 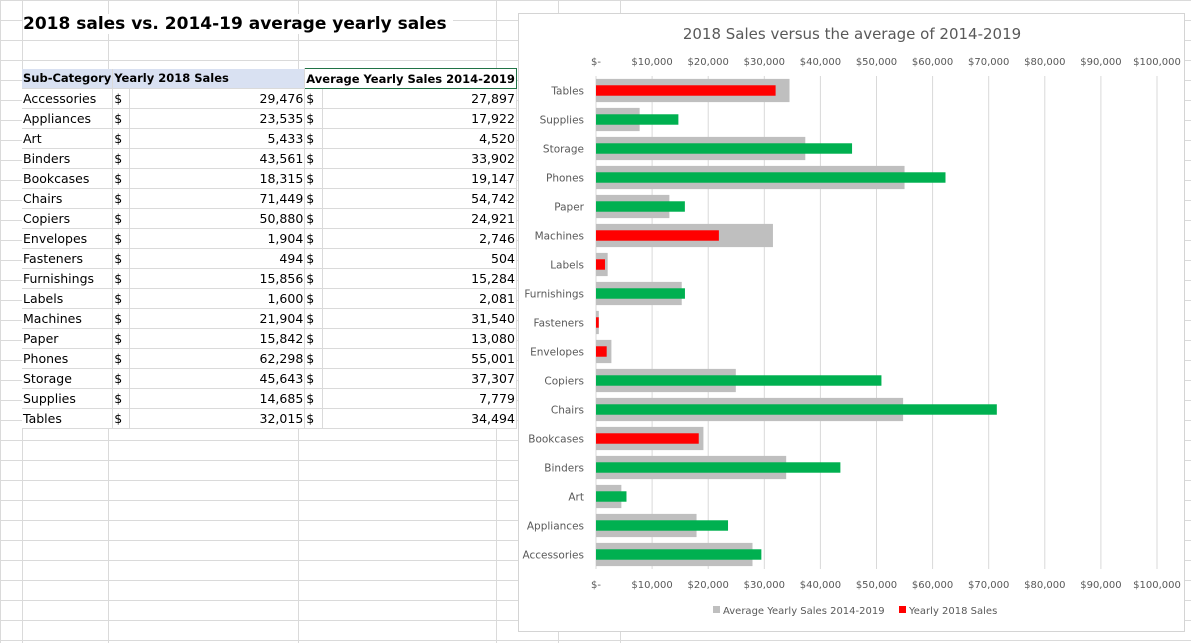 I want to click on cell-value-2018: 45,643, so click(x=217, y=378).